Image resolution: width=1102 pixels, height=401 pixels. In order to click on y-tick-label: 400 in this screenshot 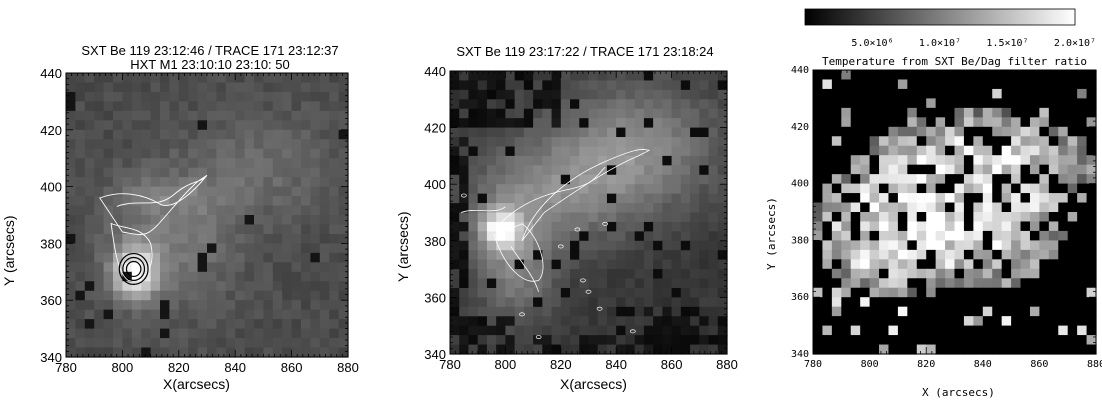, I will do `click(800, 184)`.